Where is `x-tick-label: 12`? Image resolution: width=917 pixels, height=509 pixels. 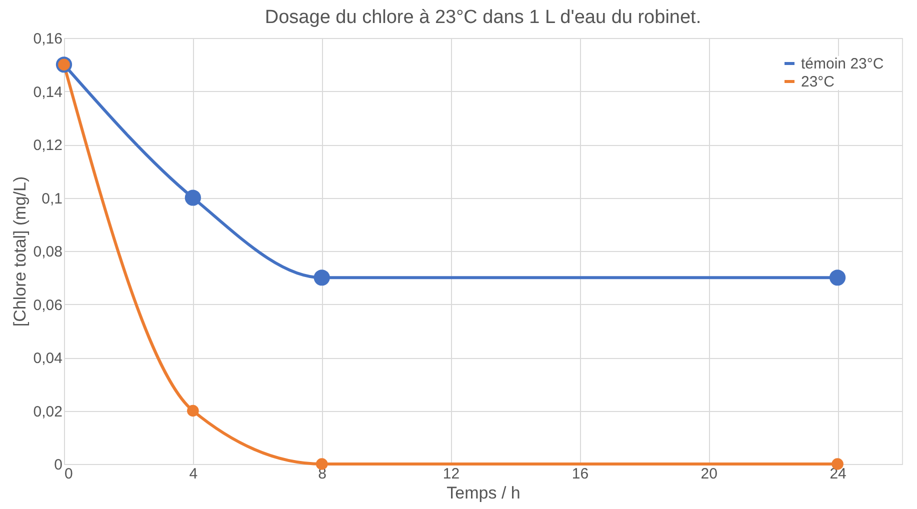 x-tick-label: 12 is located at coordinates (451, 474).